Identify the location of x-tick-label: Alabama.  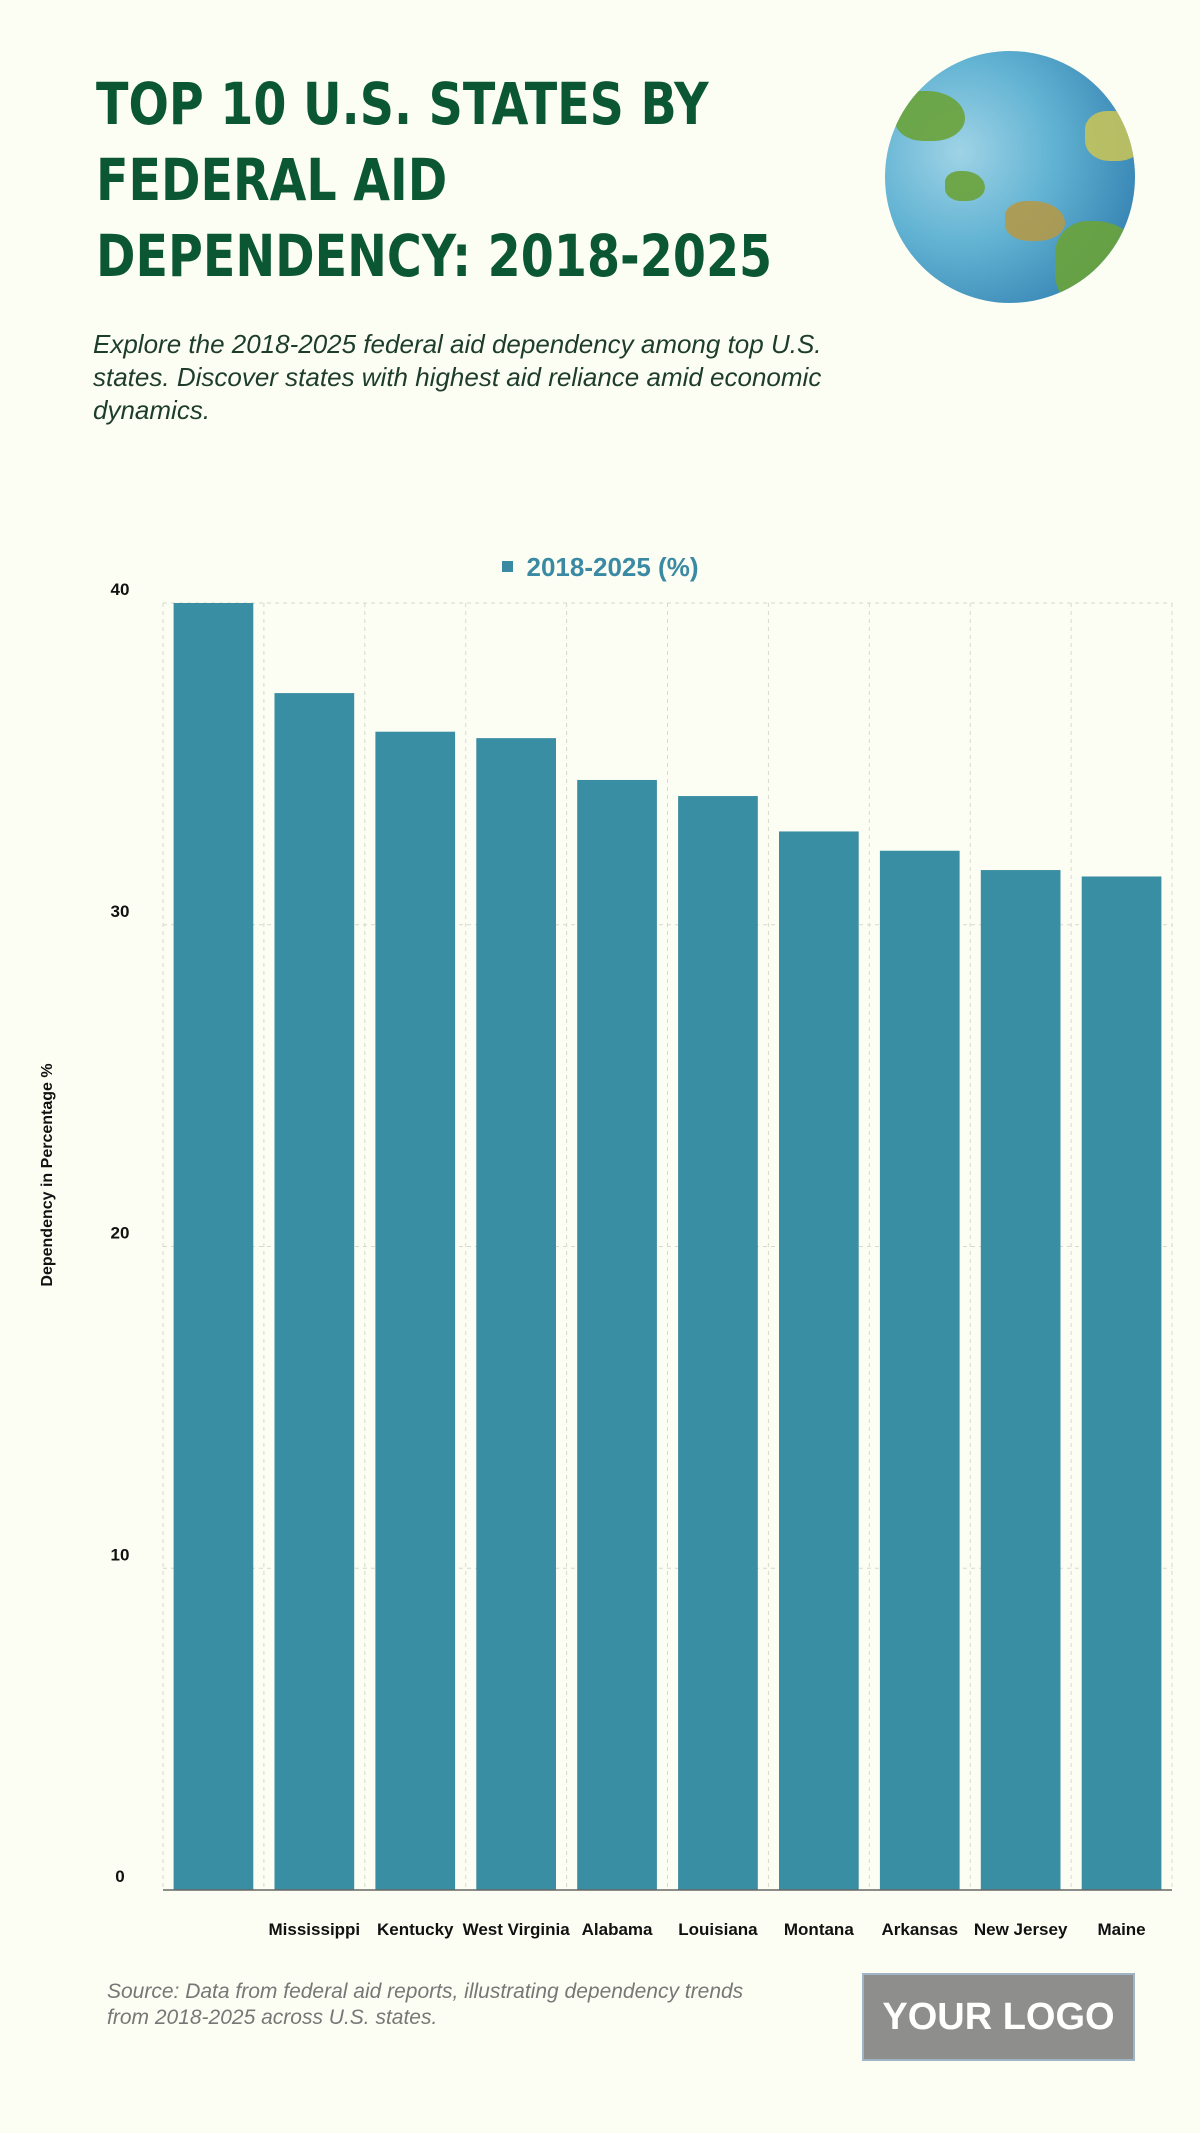
(617, 1929).